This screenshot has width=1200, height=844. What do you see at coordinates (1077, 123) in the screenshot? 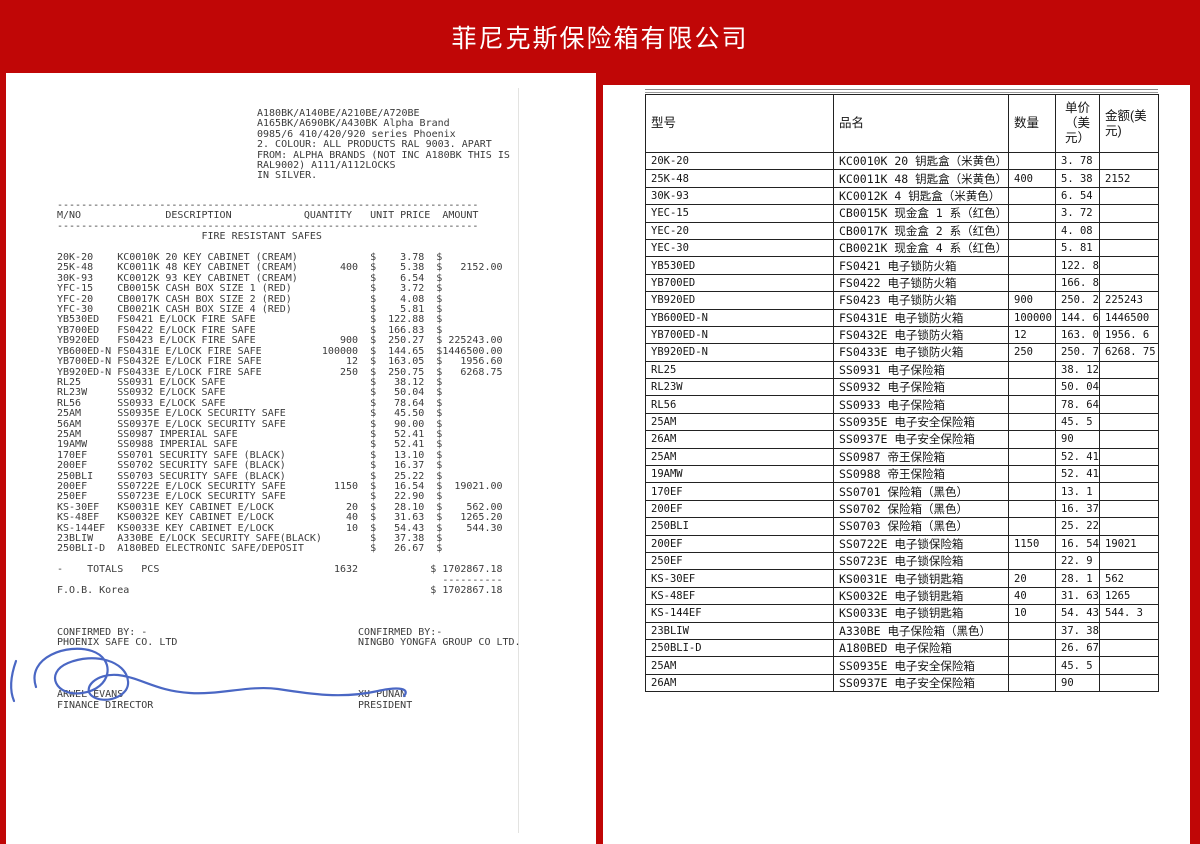
I see `table-header-cell: 单价 （美 元）` at bounding box center [1077, 123].